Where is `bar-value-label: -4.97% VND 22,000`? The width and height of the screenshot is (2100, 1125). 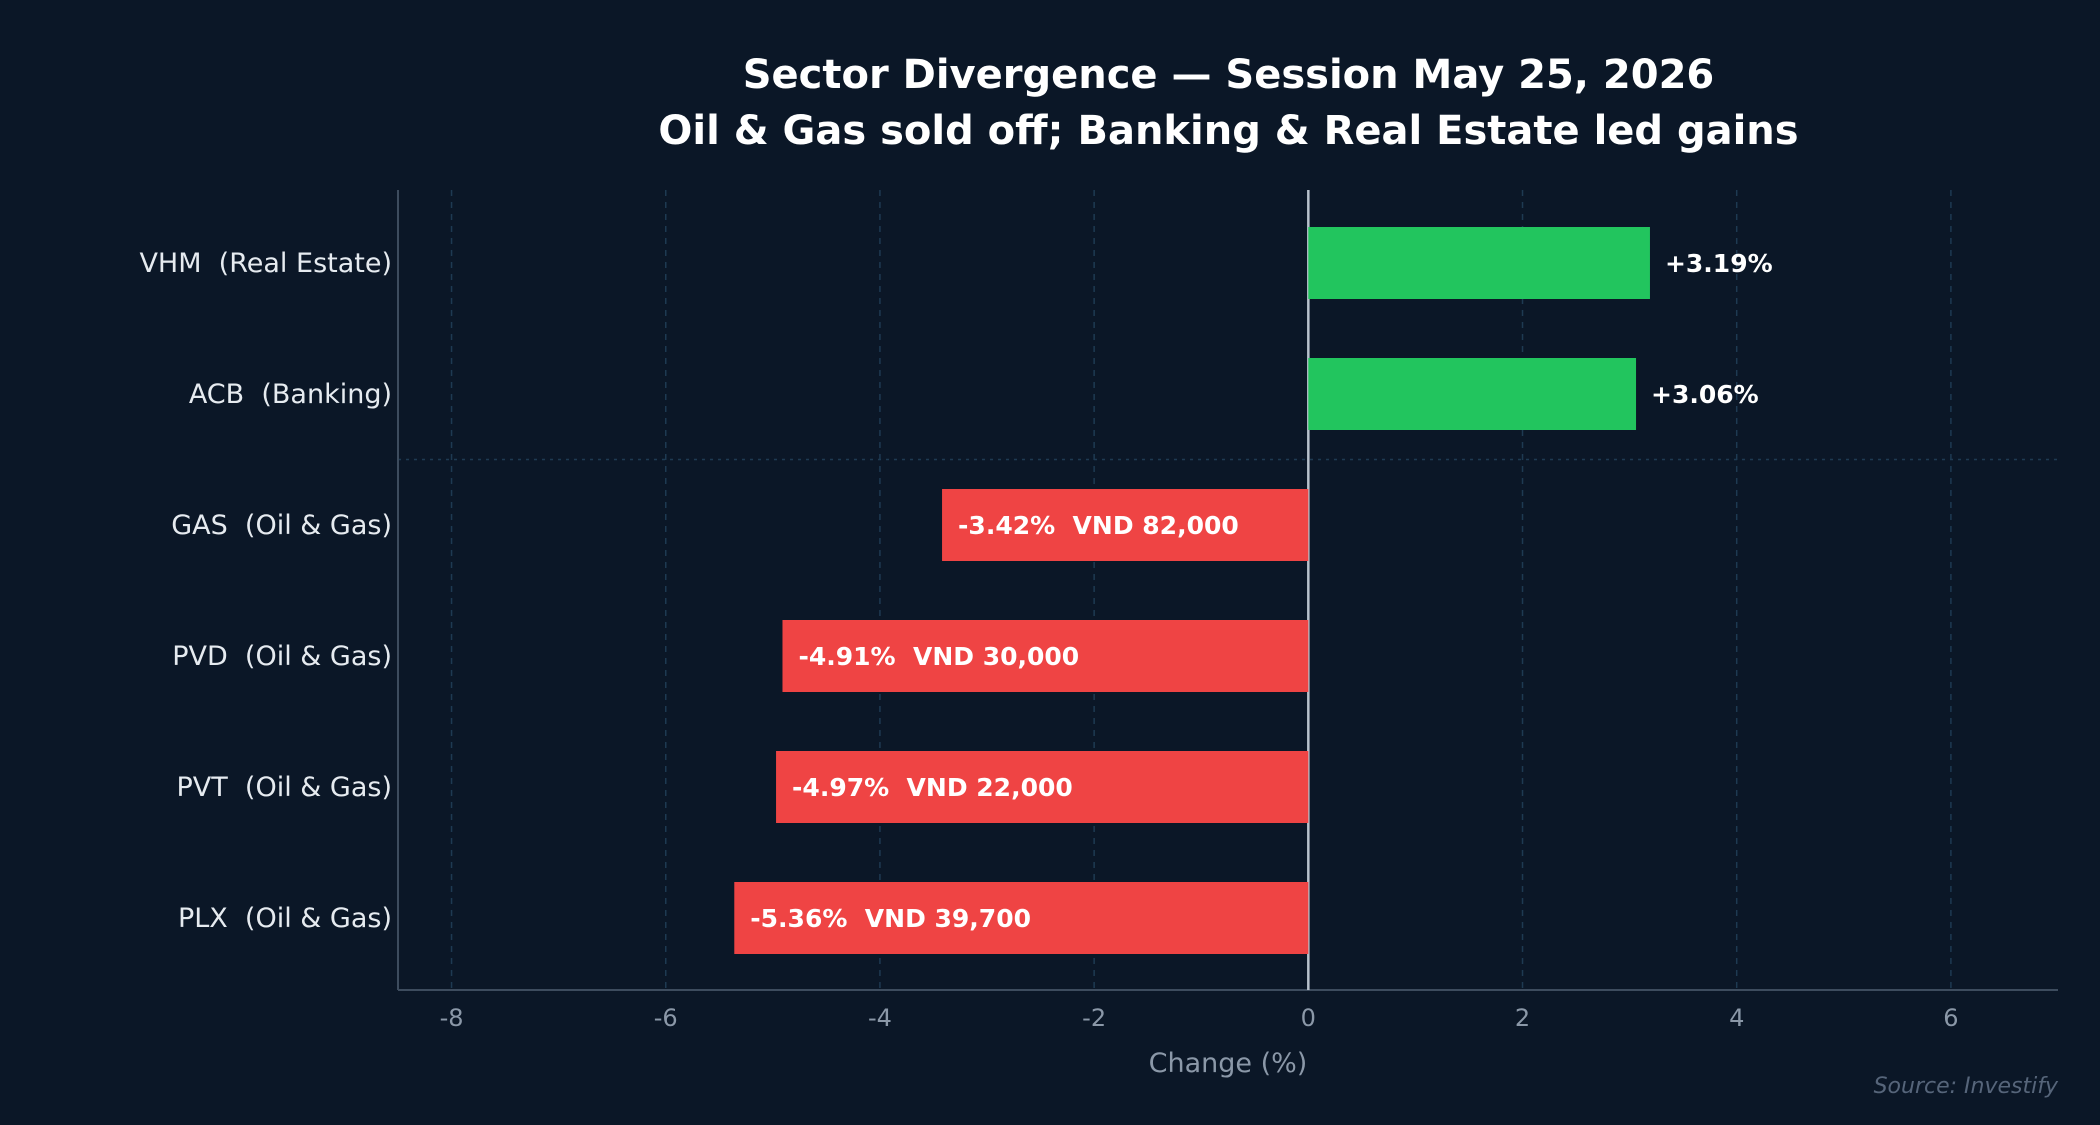 bar-value-label: -4.97% VND 22,000 is located at coordinates (932, 787).